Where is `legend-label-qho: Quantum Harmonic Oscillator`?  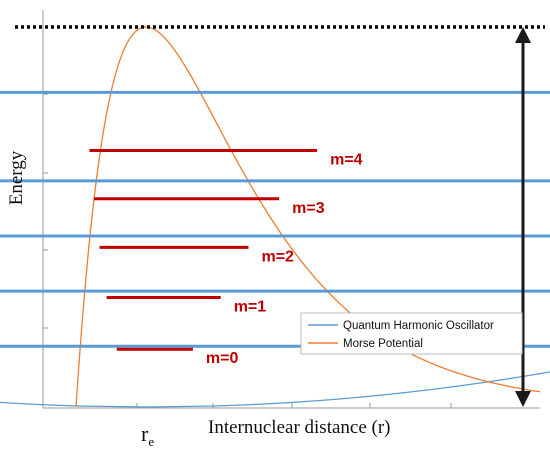 legend-label-qho: Quantum Harmonic Oscillator is located at coordinates (418, 326).